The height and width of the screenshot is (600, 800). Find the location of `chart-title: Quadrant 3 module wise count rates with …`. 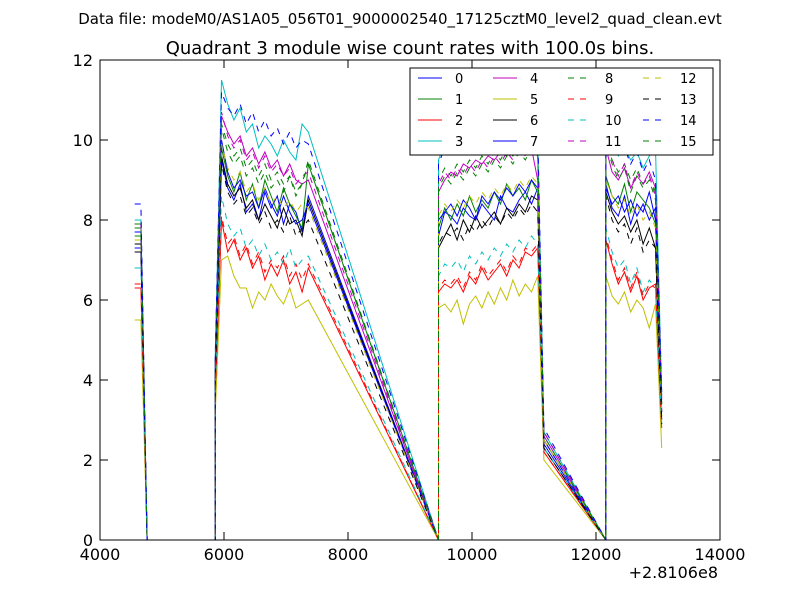

chart-title: Quadrant 3 module wise count rates with … is located at coordinates (410, 48).